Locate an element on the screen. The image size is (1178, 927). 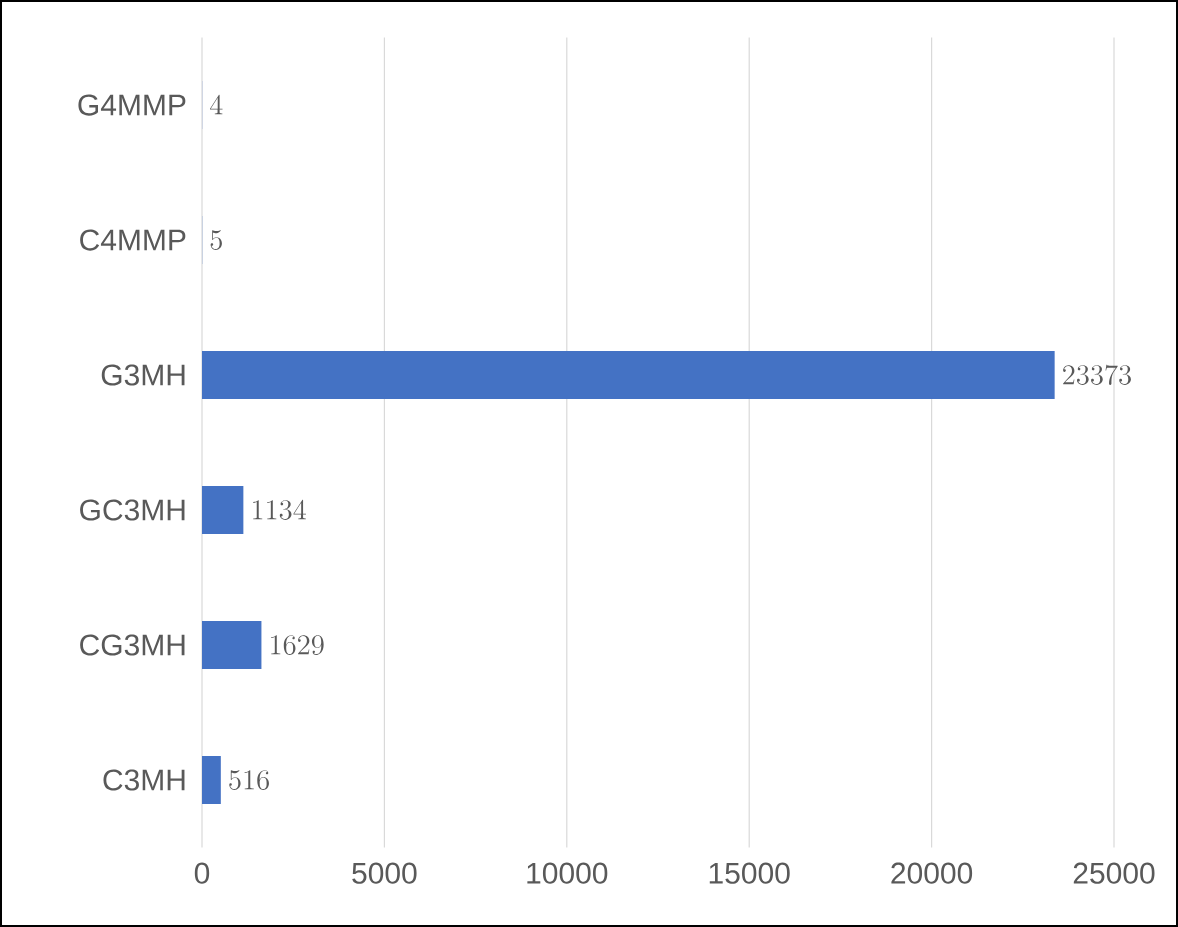
data-label: 1134 is located at coordinates (279, 509).